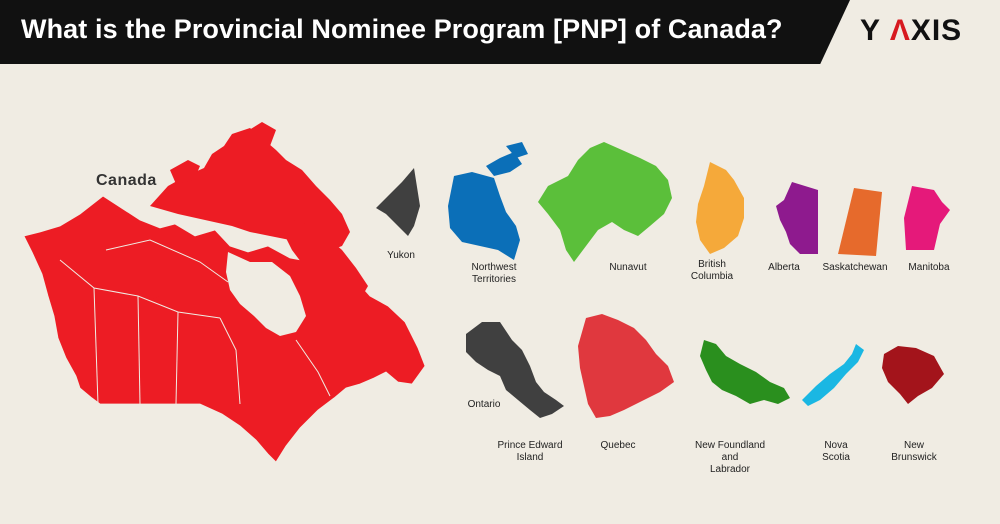 This screenshot has height=524, width=1000. What do you see at coordinates (484, 404) in the screenshot?
I see `ontario-label: Ontario` at bounding box center [484, 404].